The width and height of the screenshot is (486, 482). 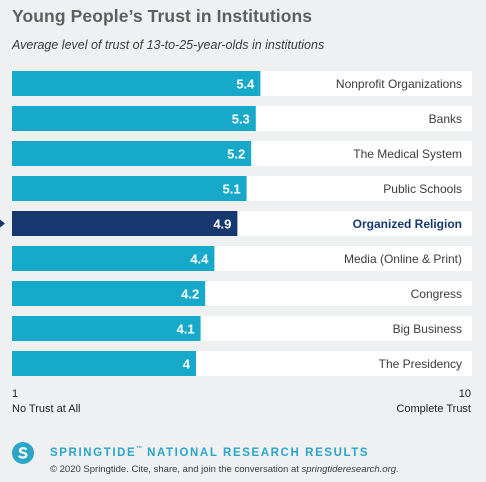 What do you see at coordinates (241, 119) in the screenshot?
I see `bar-value-label: 5.3` at bounding box center [241, 119].